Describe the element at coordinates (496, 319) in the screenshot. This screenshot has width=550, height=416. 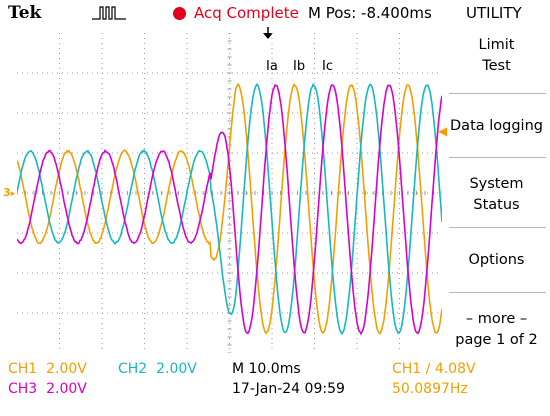
I see `menu-item-more-line1: – more –` at that location.